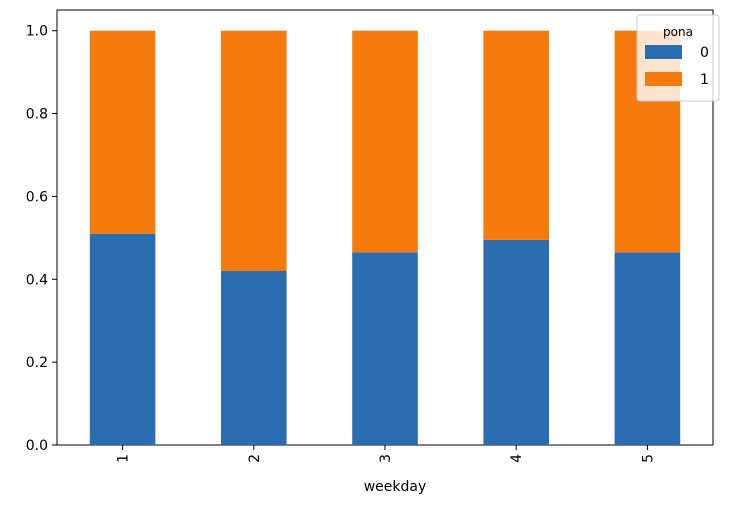  Describe the element at coordinates (37, 197) in the screenshot. I see `y-tick-label: 0.6` at that location.